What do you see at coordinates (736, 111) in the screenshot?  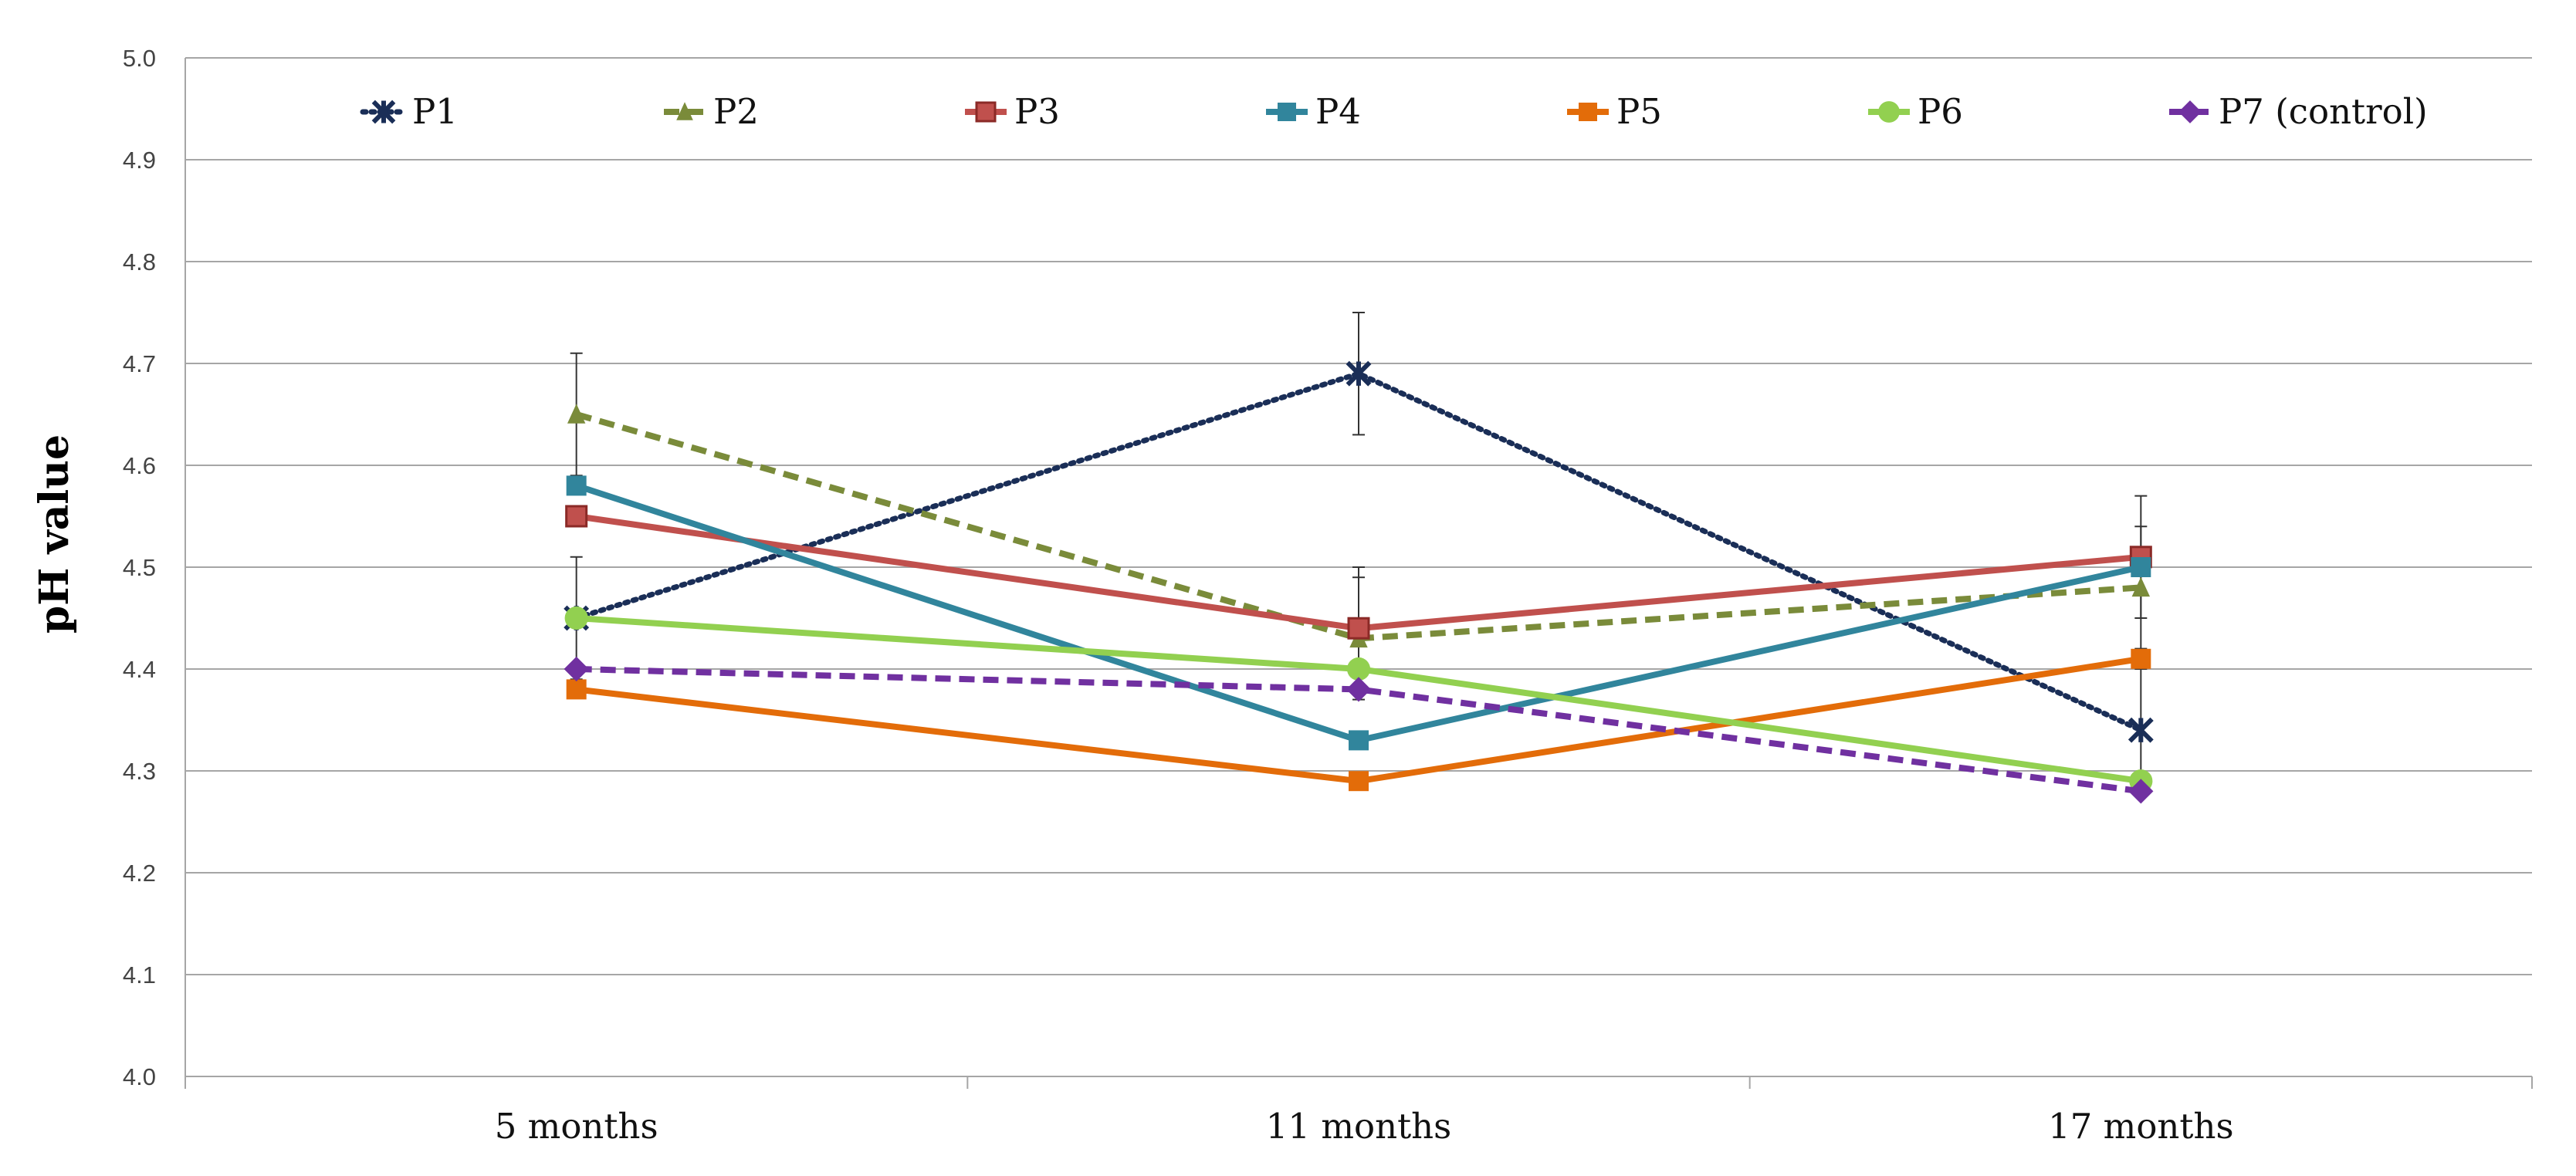 I see `legend-label: P2` at bounding box center [736, 111].